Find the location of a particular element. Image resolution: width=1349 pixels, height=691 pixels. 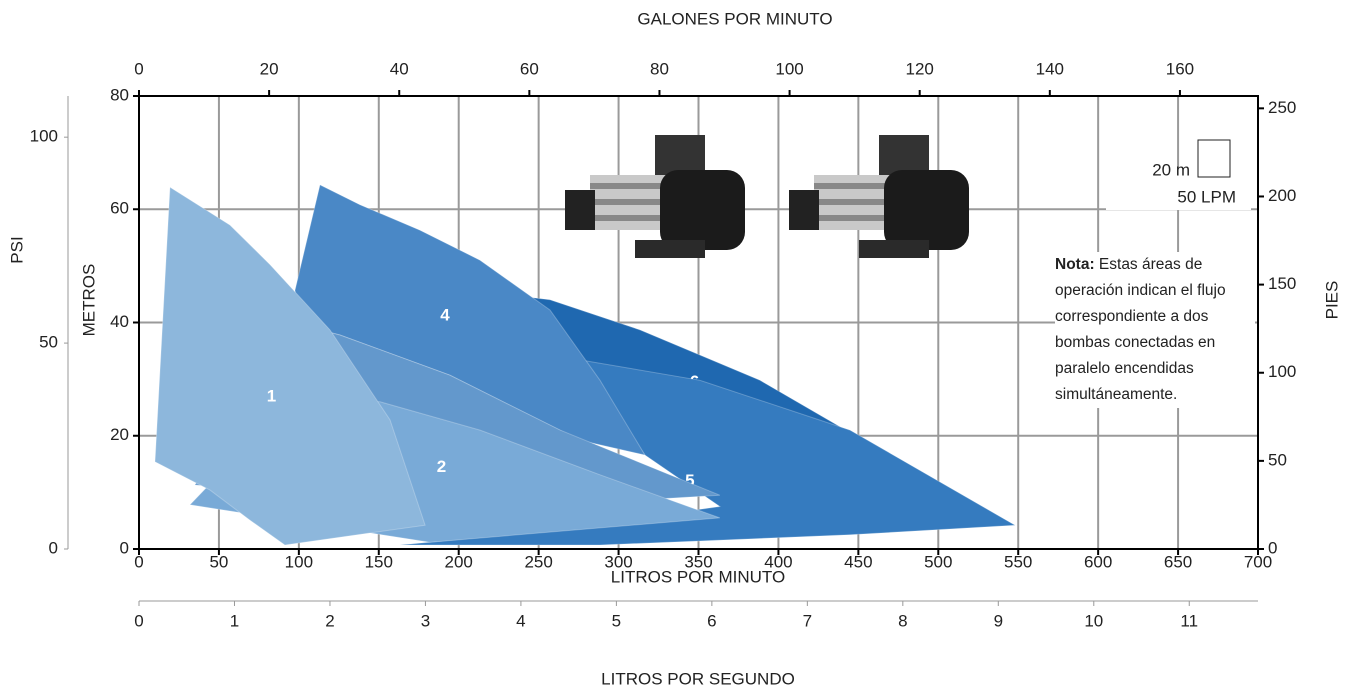

top-tick-label: 120 is located at coordinates (920, 68).